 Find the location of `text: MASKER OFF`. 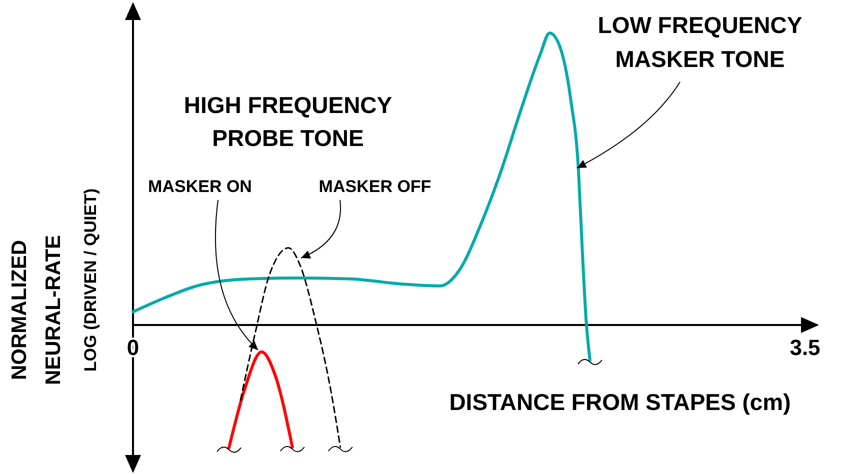

text: MASKER OFF is located at coordinates (375, 186).